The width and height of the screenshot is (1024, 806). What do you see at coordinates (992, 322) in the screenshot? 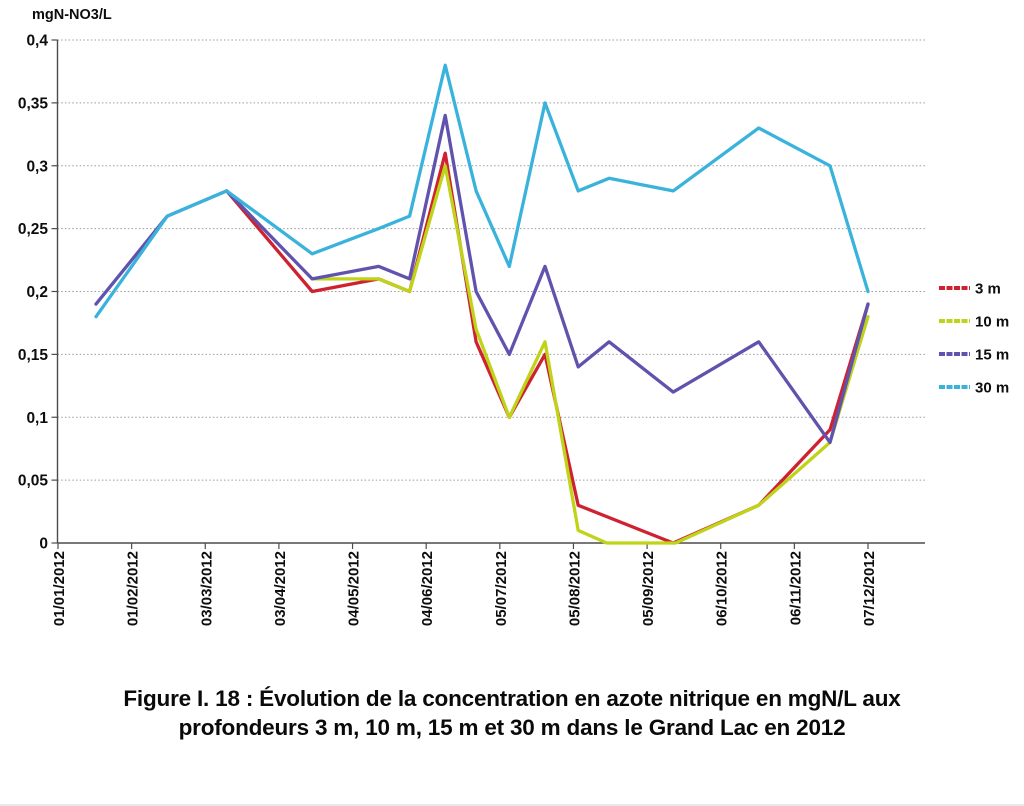
I see `legend-label-10m: 10 m` at bounding box center [992, 322].